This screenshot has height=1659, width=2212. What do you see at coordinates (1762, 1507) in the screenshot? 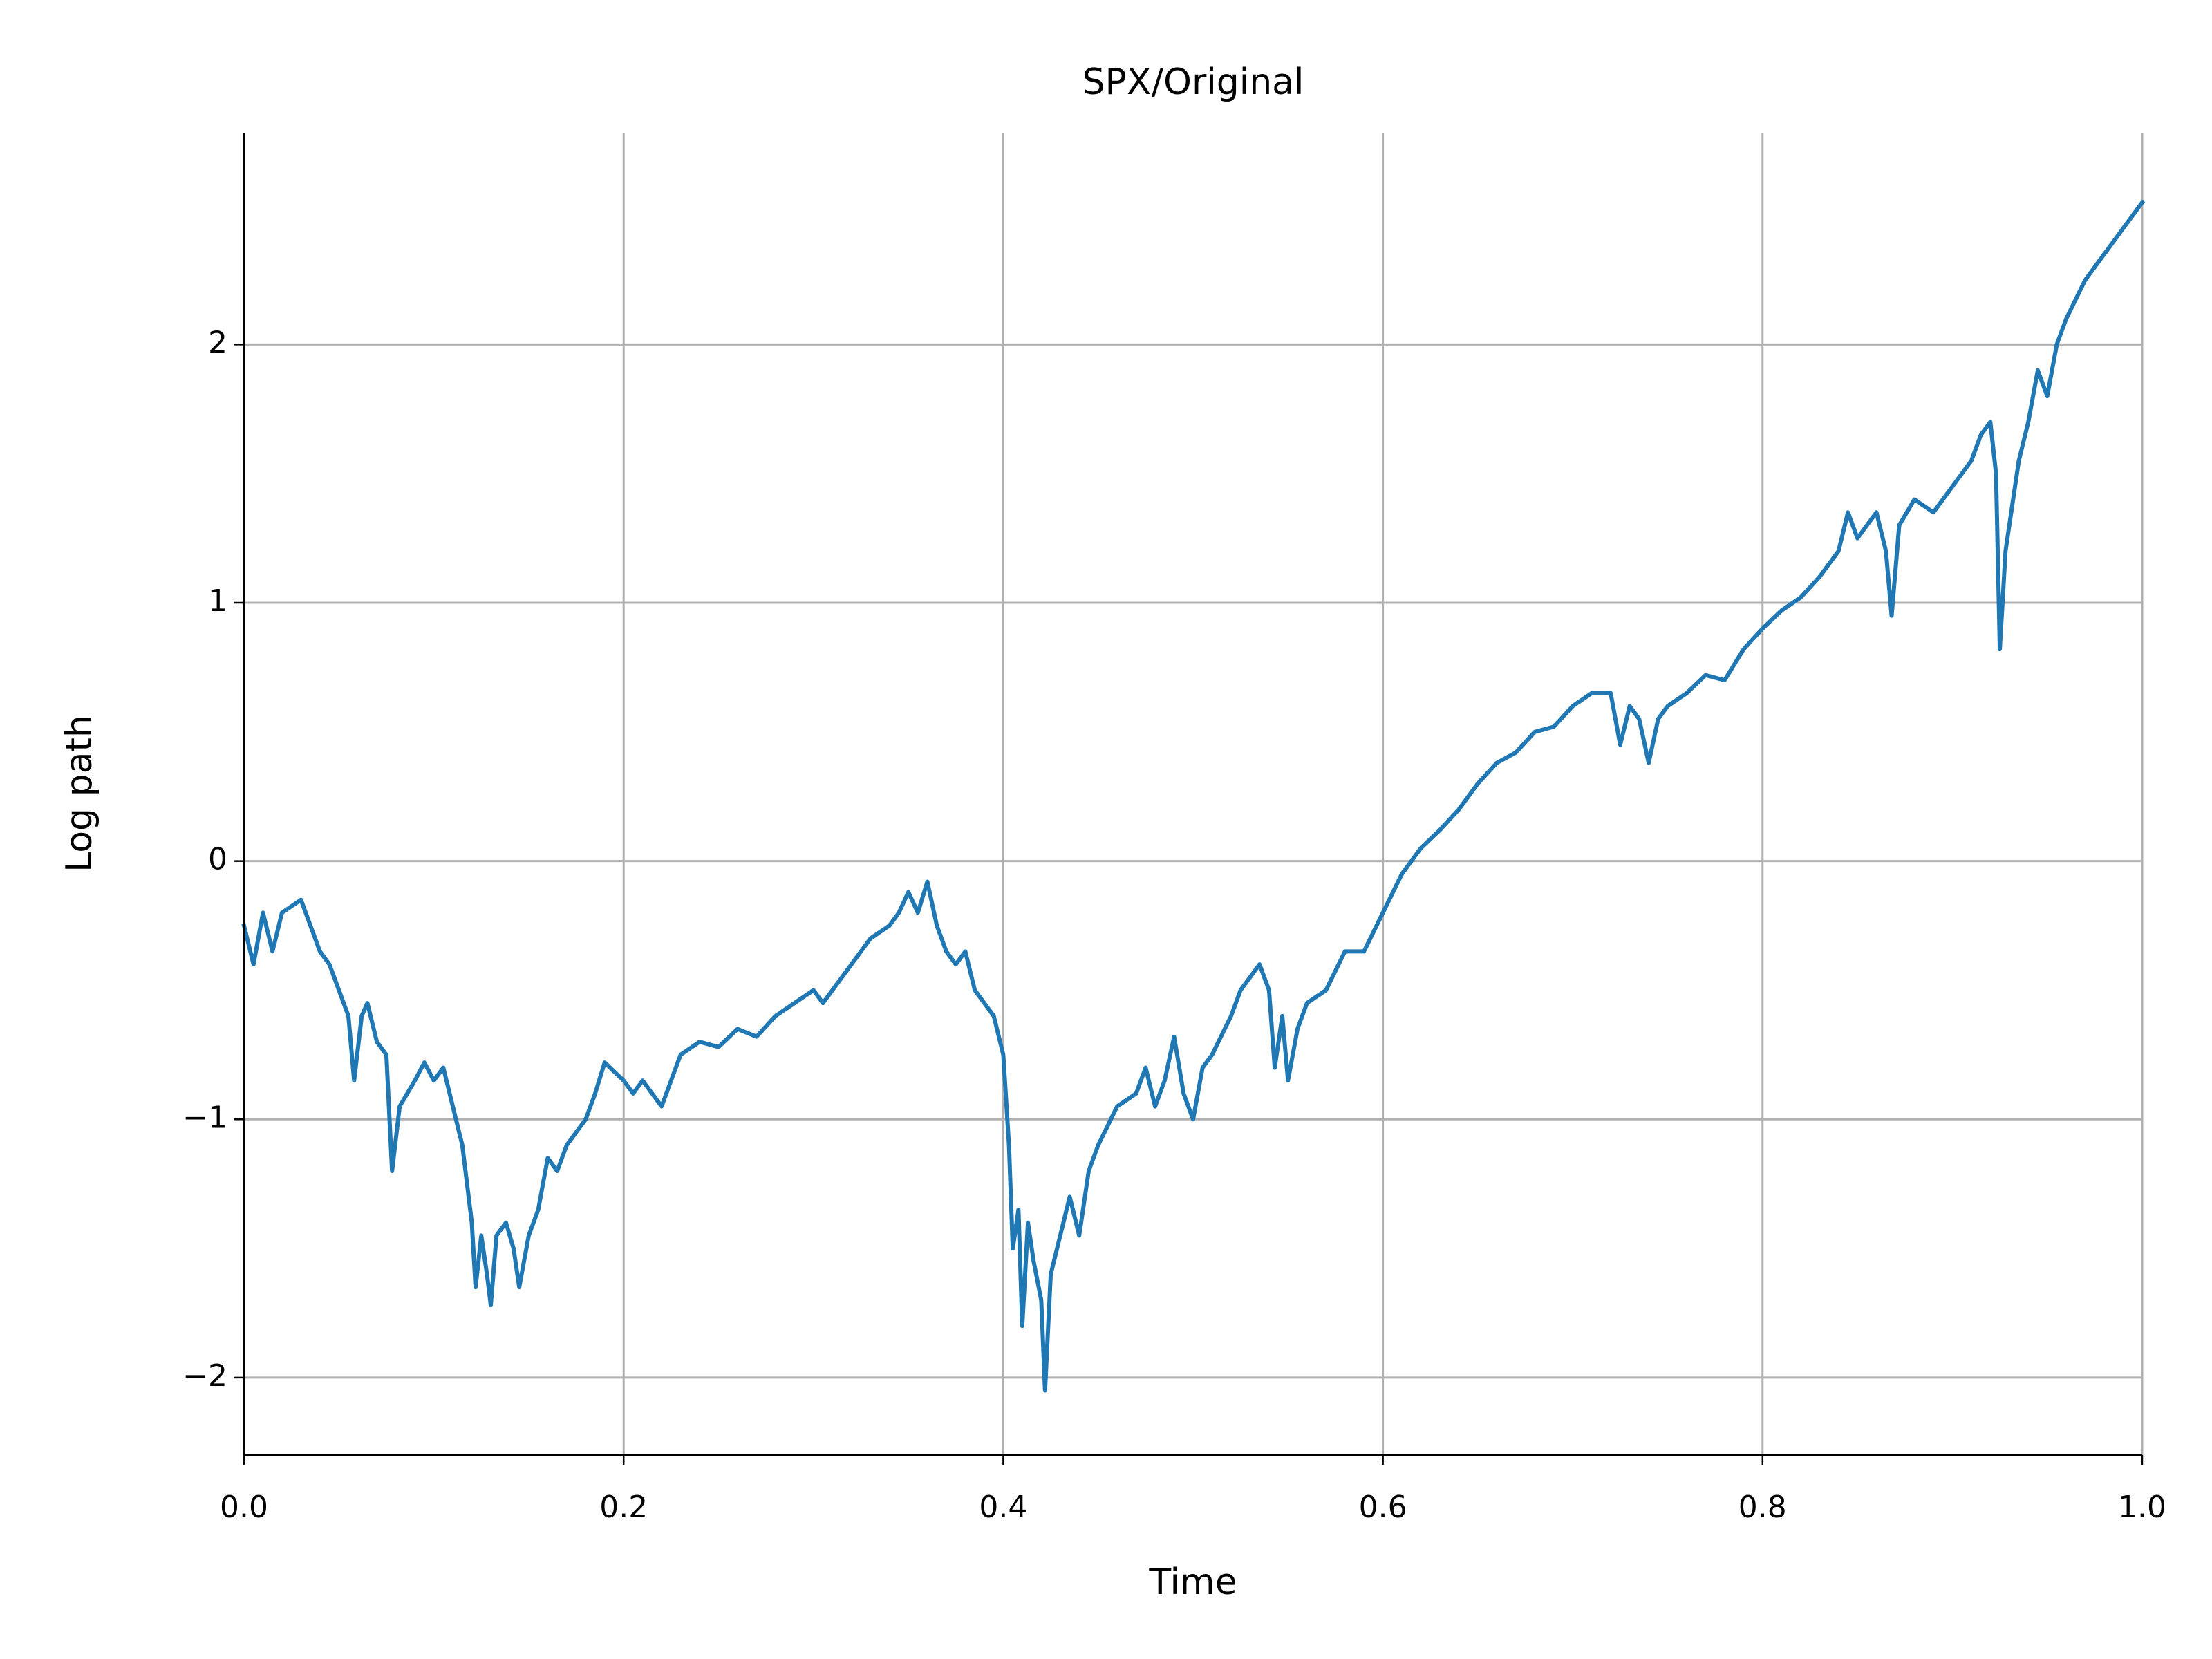
I see `x-tick-label: 0.8` at bounding box center [1762, 1507].